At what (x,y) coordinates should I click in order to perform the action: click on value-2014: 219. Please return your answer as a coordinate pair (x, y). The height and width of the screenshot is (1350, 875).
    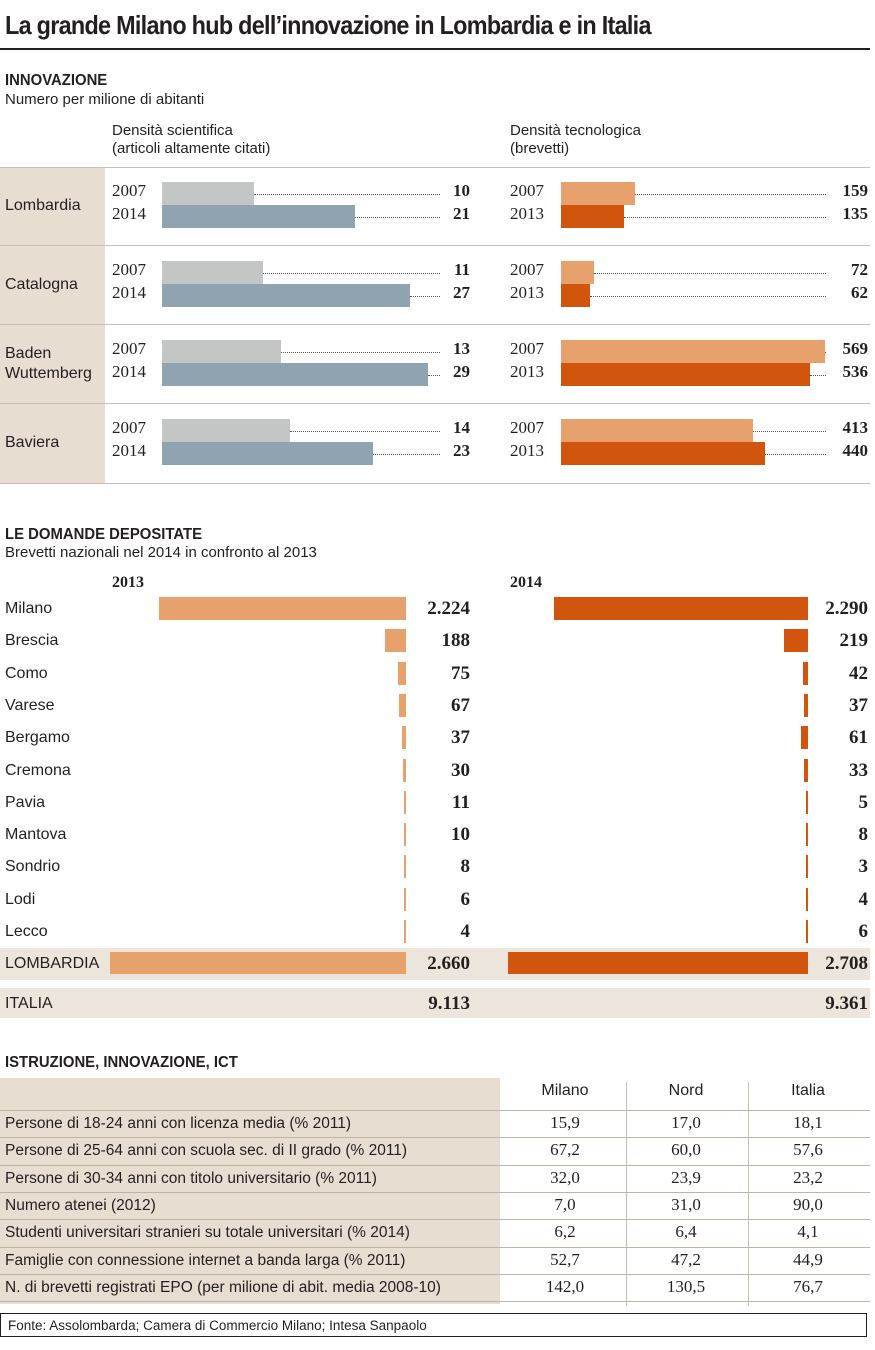
    Looking at the image, I should click on (854, 641).